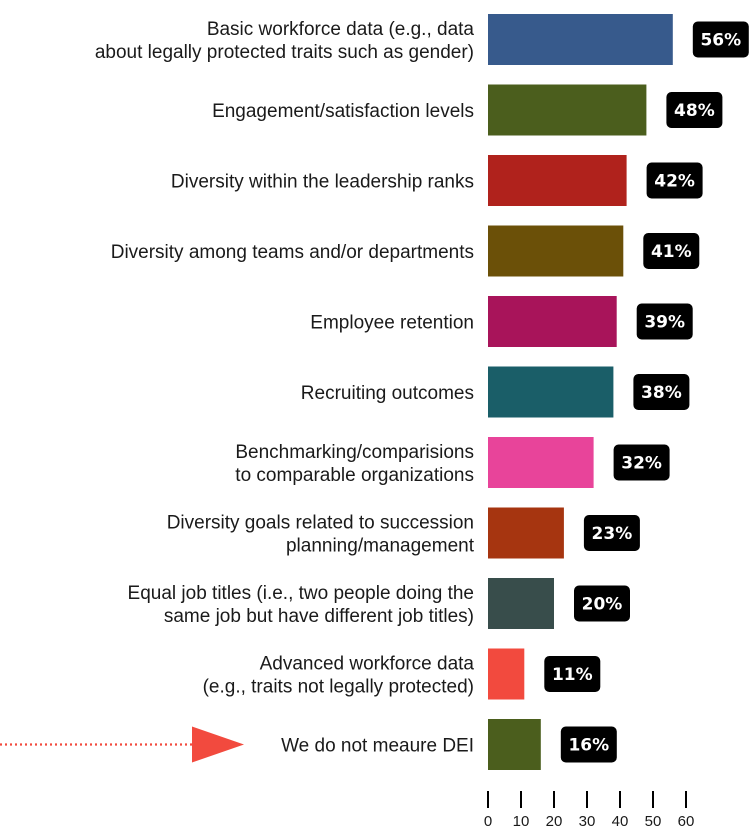 This screenshot has height=830, width=749. I want to click on data-label: 20%, so click(602, 605).